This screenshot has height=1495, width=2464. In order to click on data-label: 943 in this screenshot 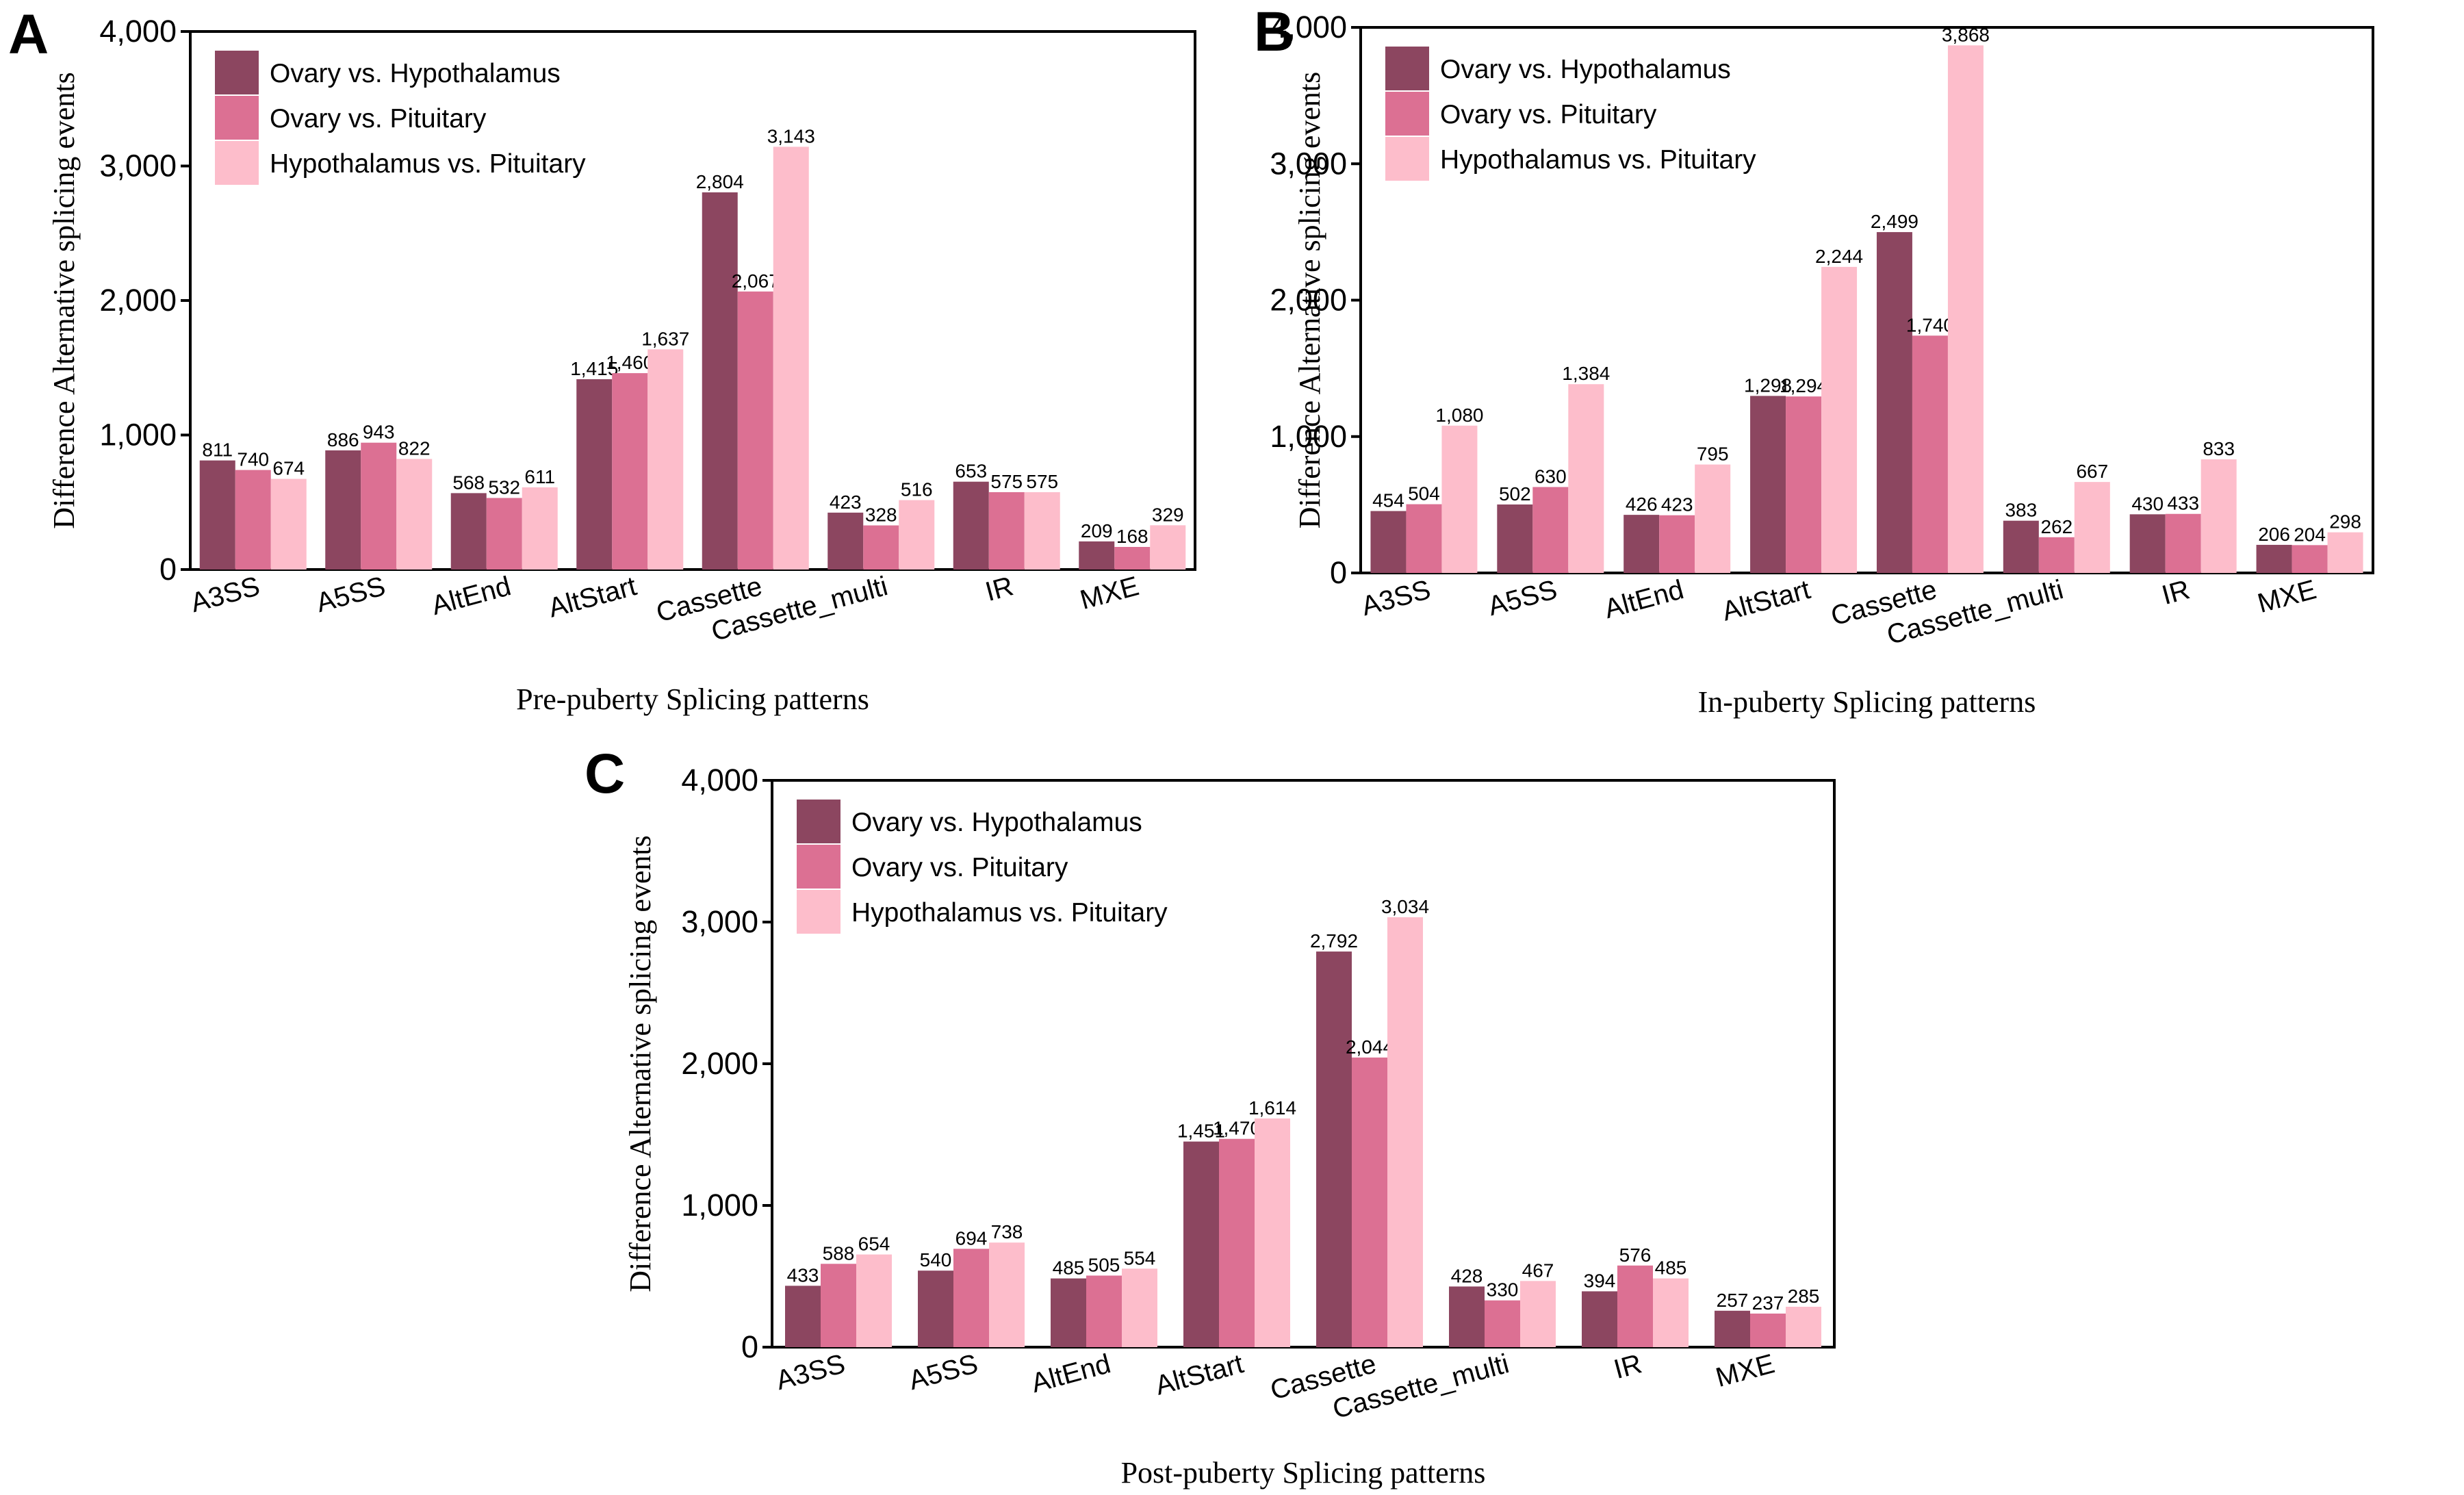, I will do `click(379, 432)`.